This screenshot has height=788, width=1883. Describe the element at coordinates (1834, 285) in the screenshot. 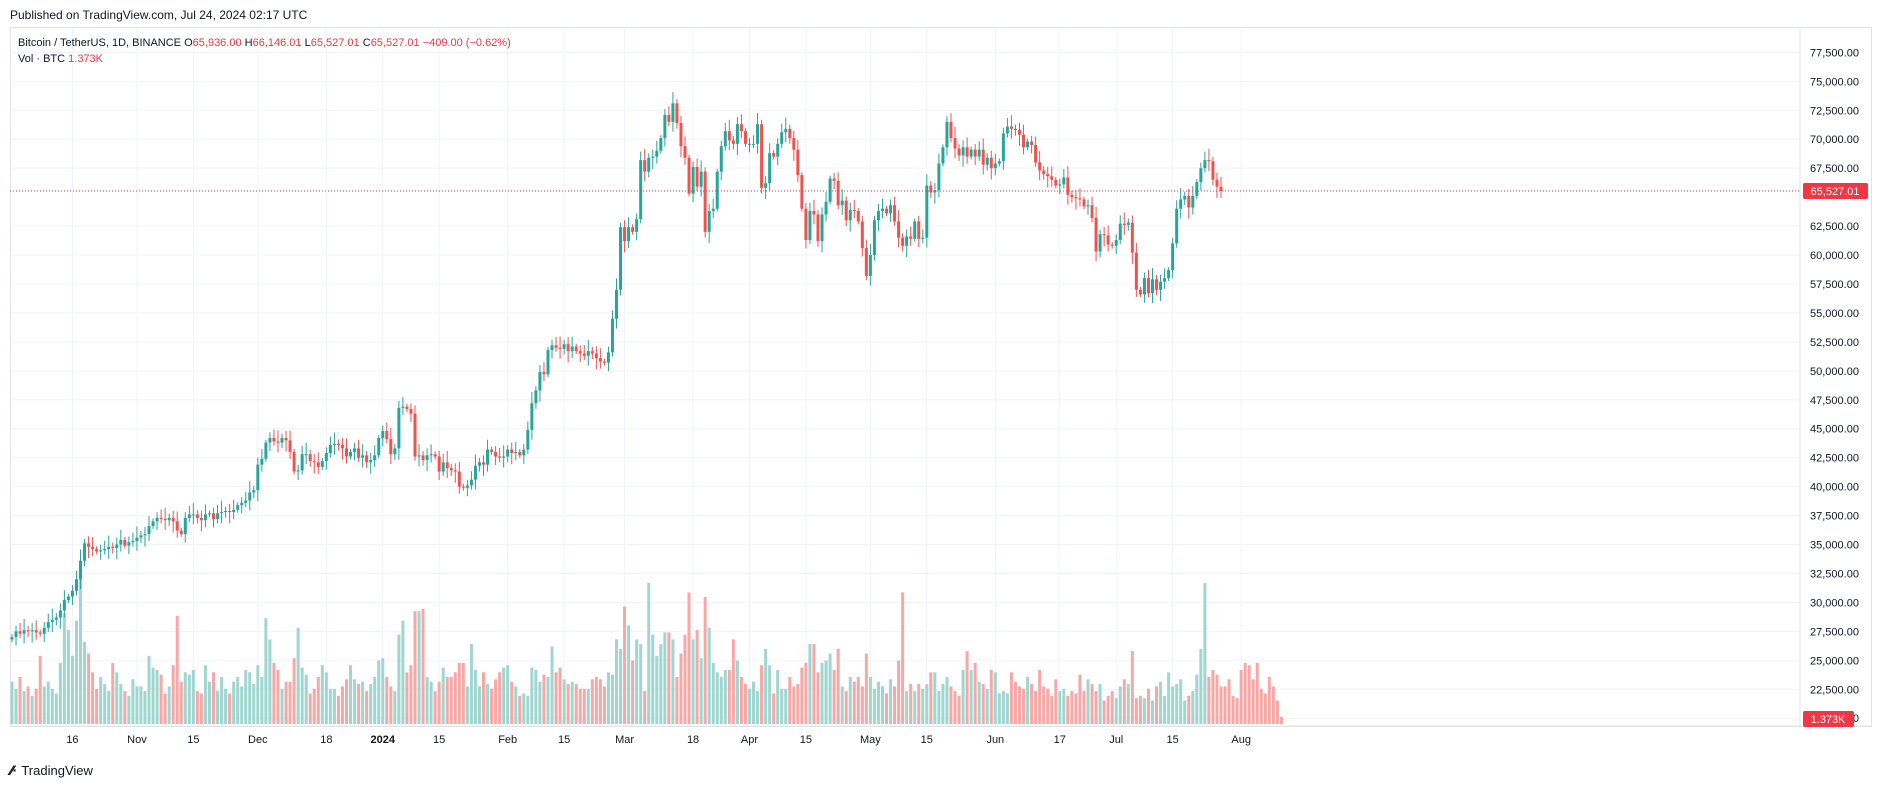

I see `price-axis-label: 57,500.00` at that location.